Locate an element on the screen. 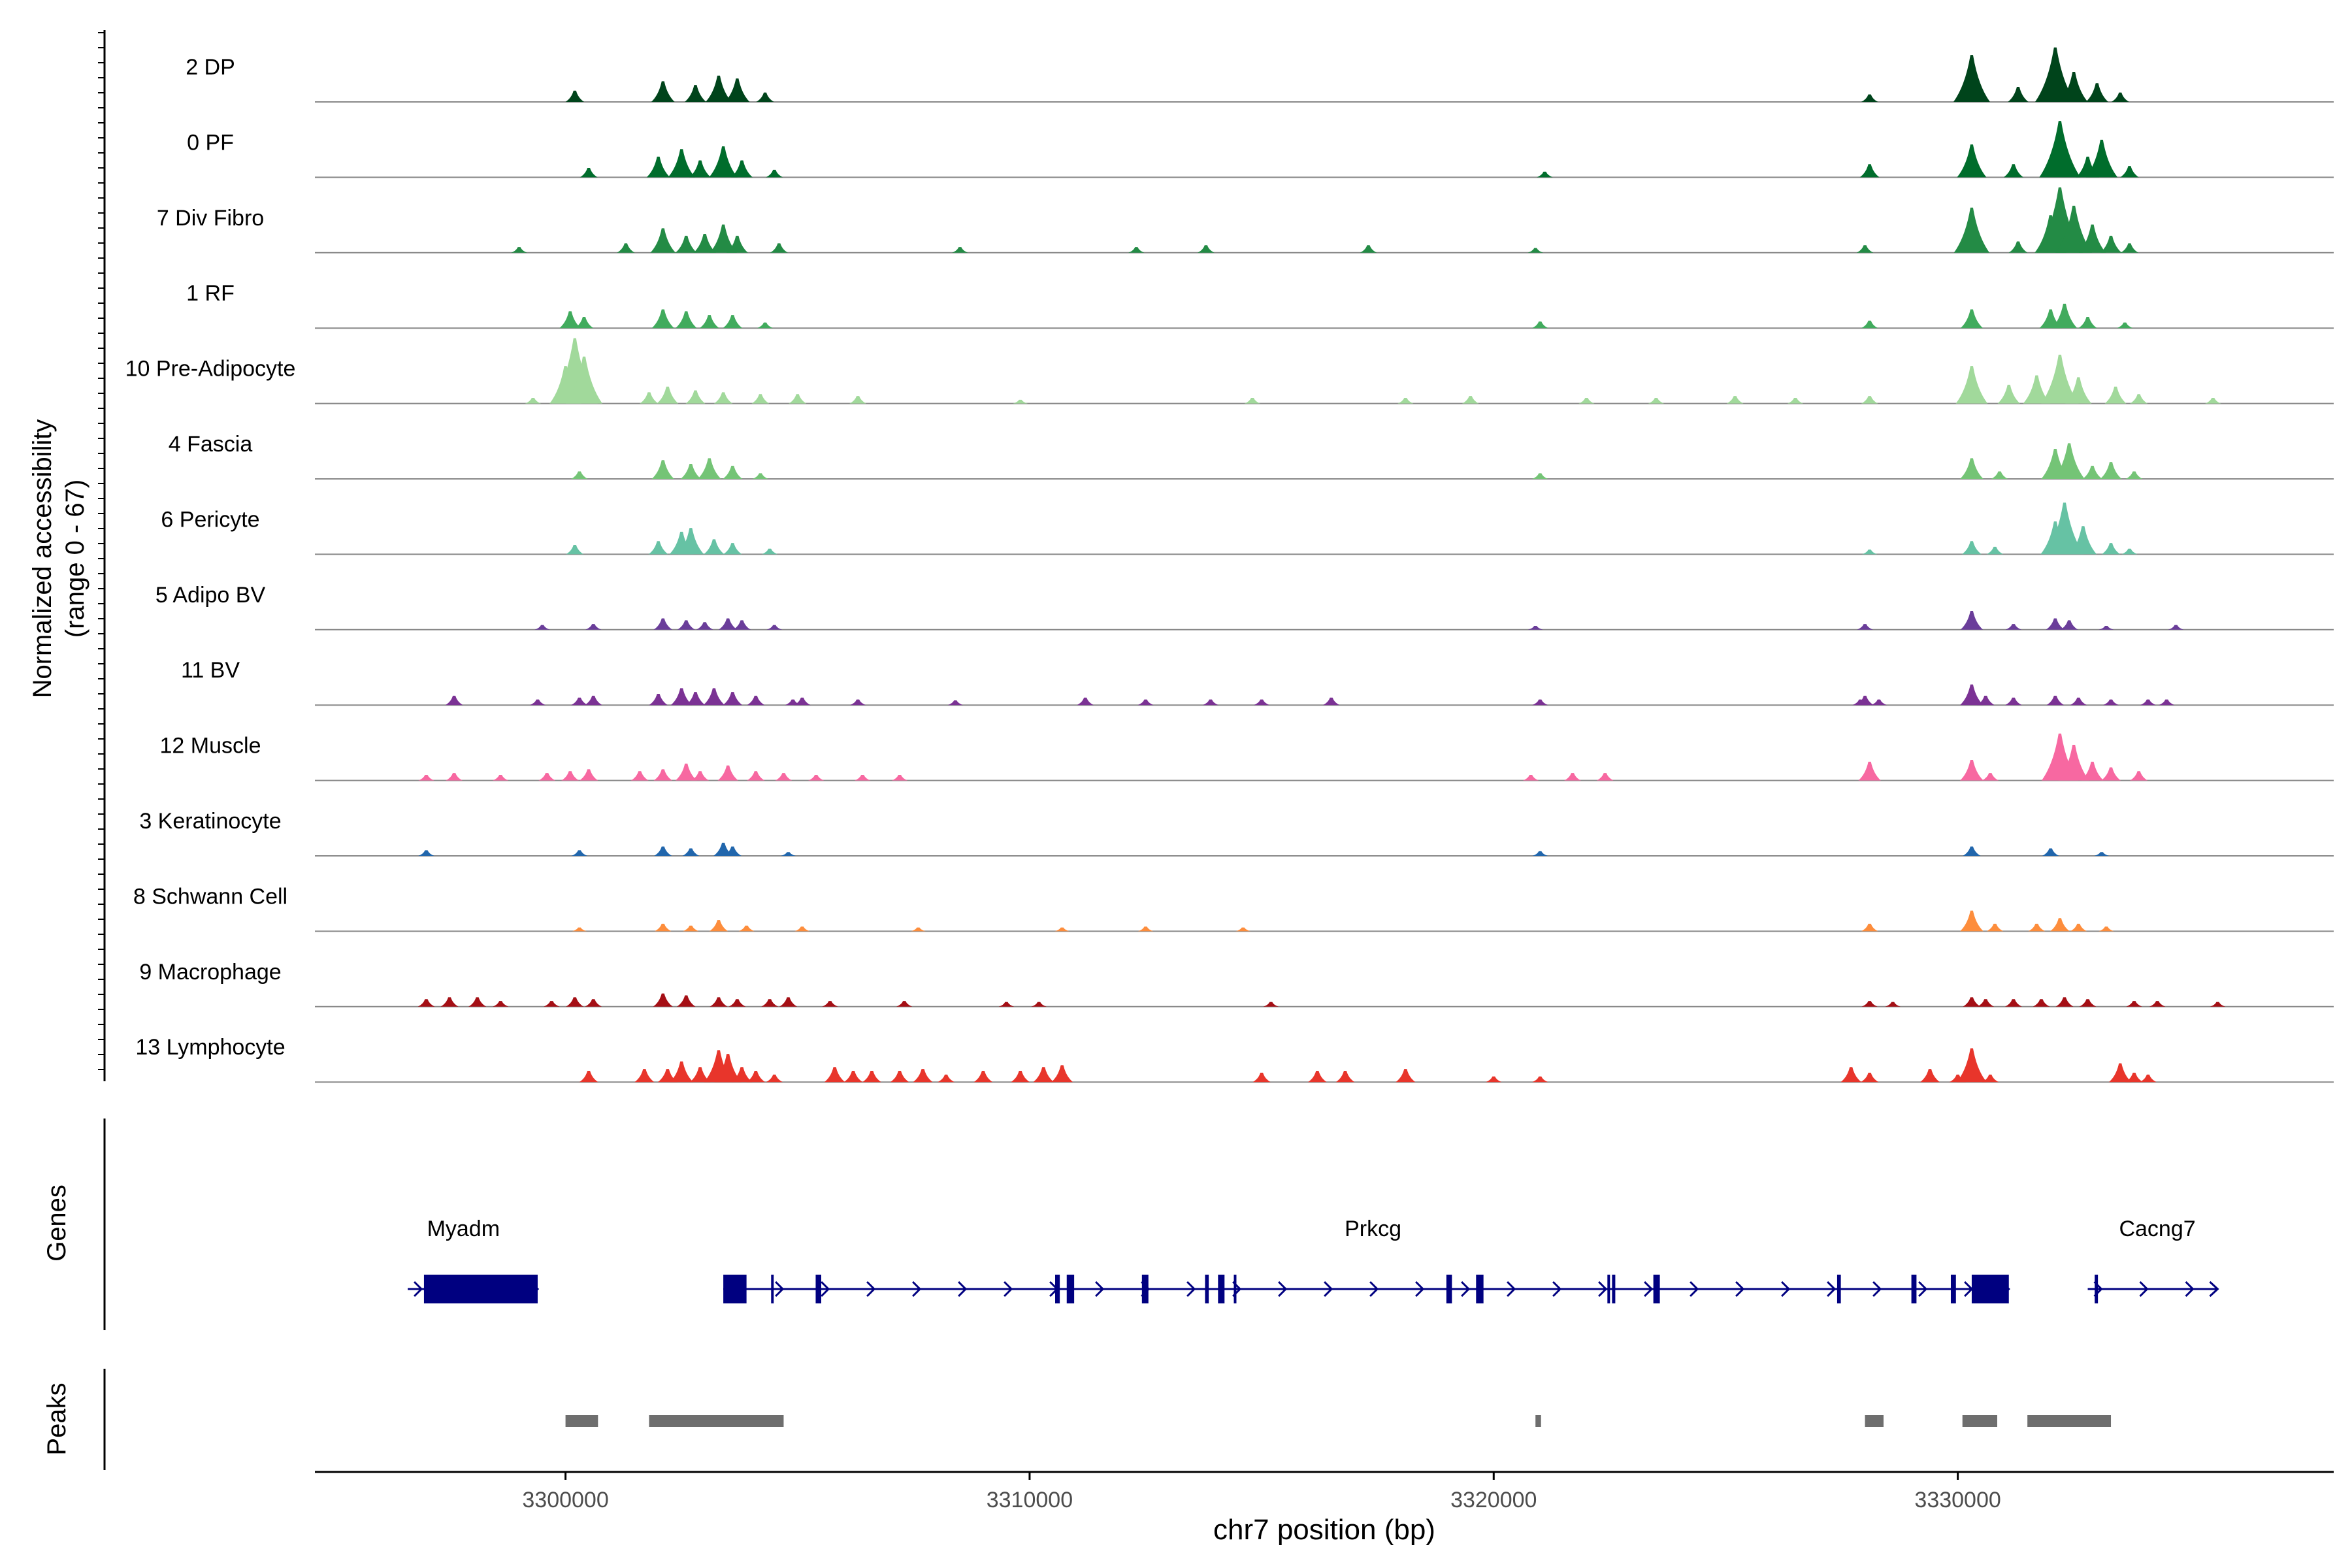 This screenshot has width=2352, height=1568. x-axis-tick-label: 3310000 is located at coordinates (1030, 1500).